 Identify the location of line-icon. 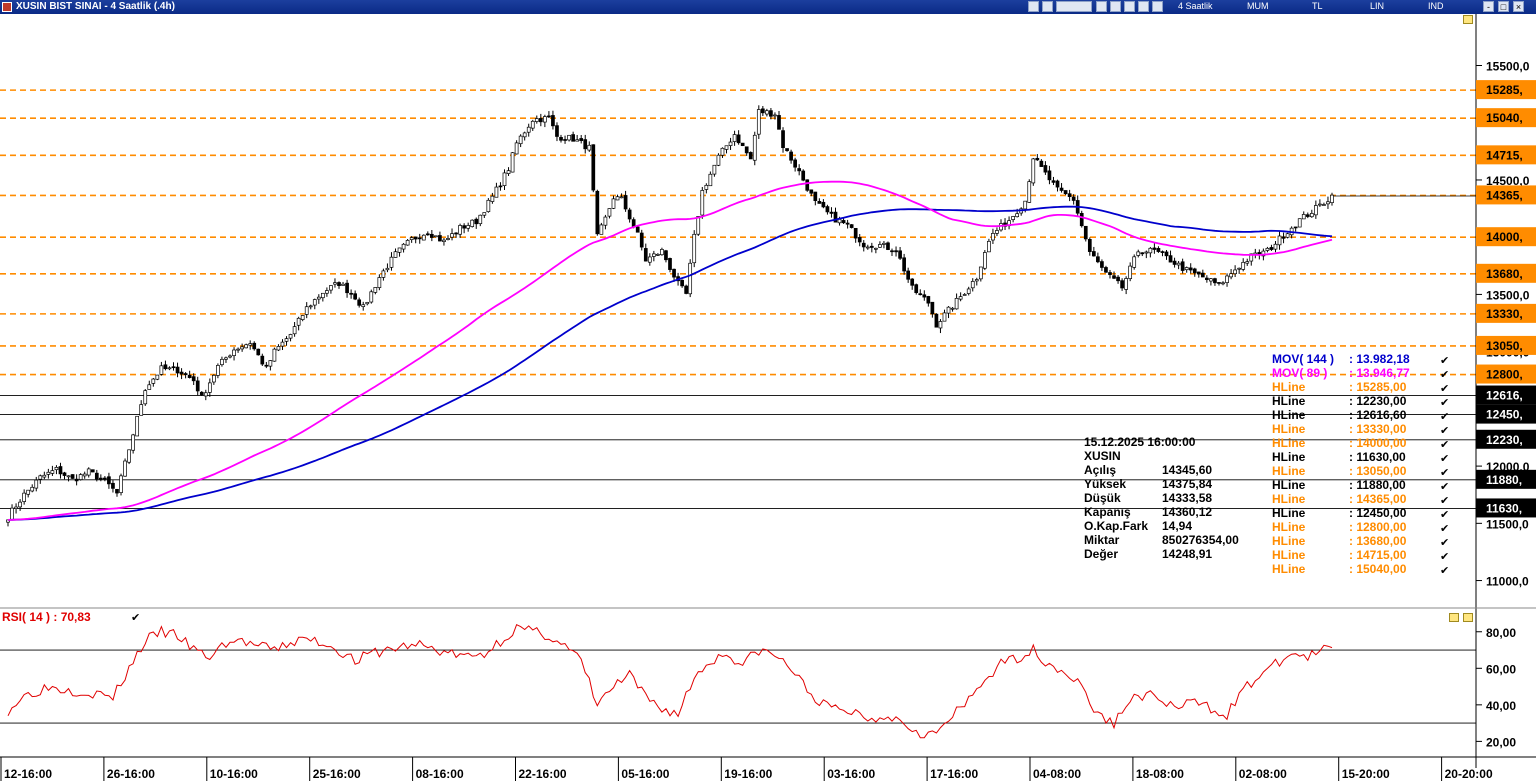
(1115, 6).